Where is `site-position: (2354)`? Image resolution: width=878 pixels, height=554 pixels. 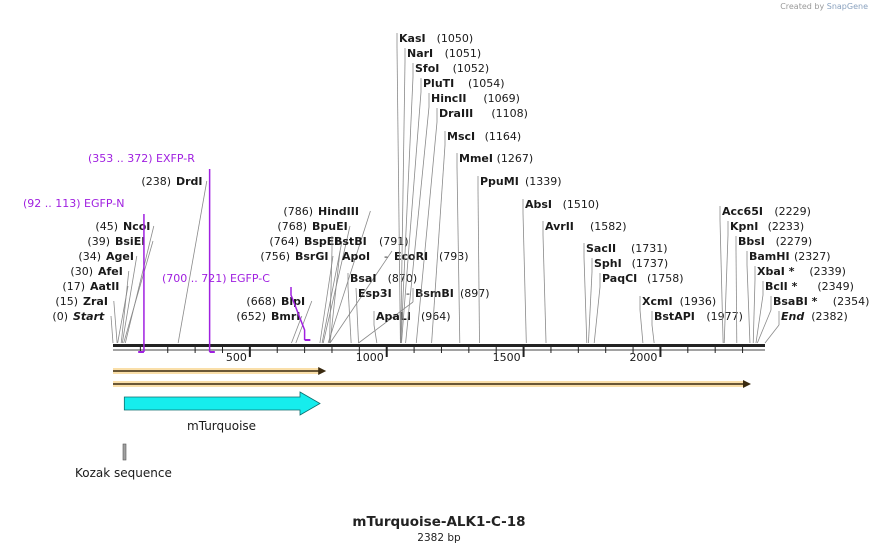 site-position: (2354) is located at coordinates (851, 301).